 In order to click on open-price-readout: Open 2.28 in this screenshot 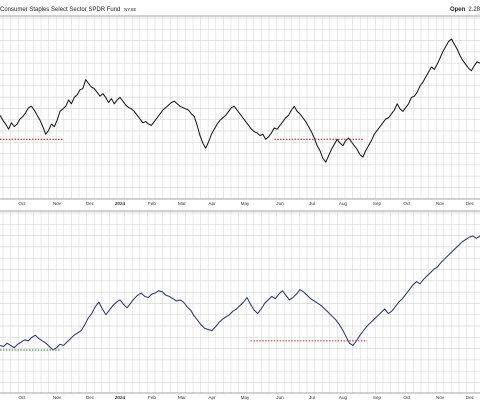, I will do `click(465, 10)`.